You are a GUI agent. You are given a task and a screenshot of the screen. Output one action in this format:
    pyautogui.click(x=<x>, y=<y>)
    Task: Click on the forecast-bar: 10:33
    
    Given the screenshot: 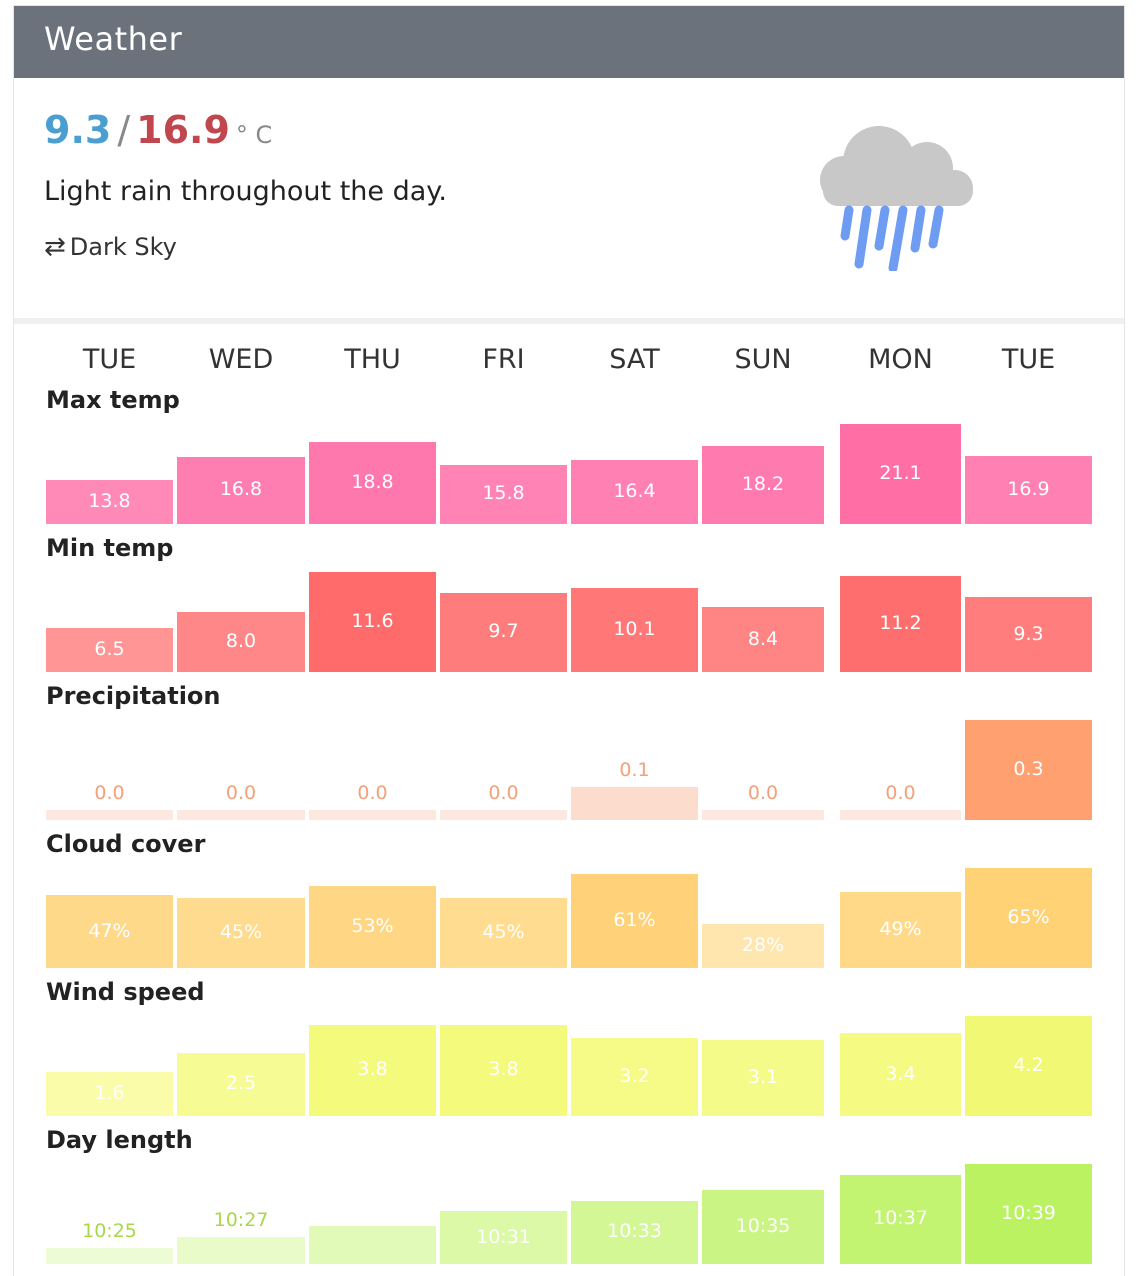 What is the action you would take?
    pyautogui.click(x=634, y=1232)
    